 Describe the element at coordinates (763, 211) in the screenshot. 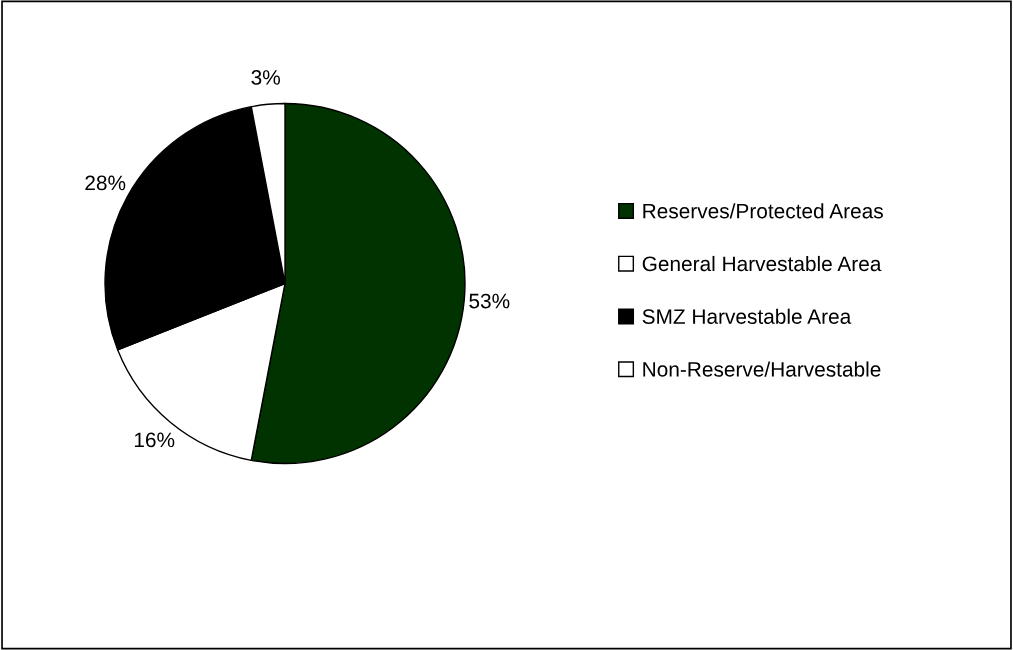

I see `legend-label: Reserves/Protected Areas` at that location.